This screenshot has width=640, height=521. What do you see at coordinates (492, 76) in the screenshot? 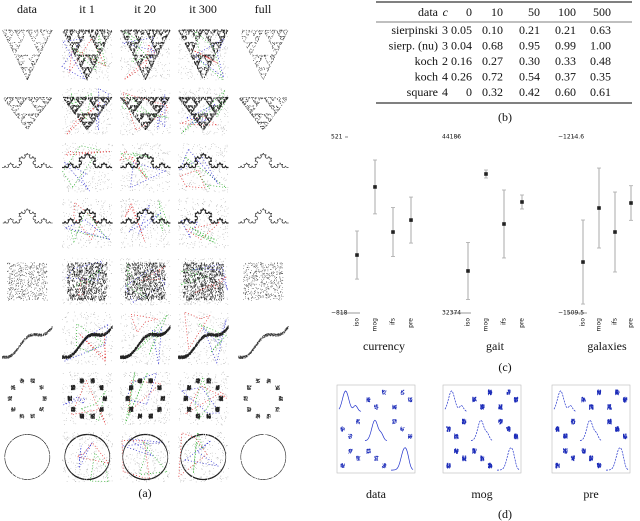
I see `table-cell: 0.72` at bounding box center [492, 76].